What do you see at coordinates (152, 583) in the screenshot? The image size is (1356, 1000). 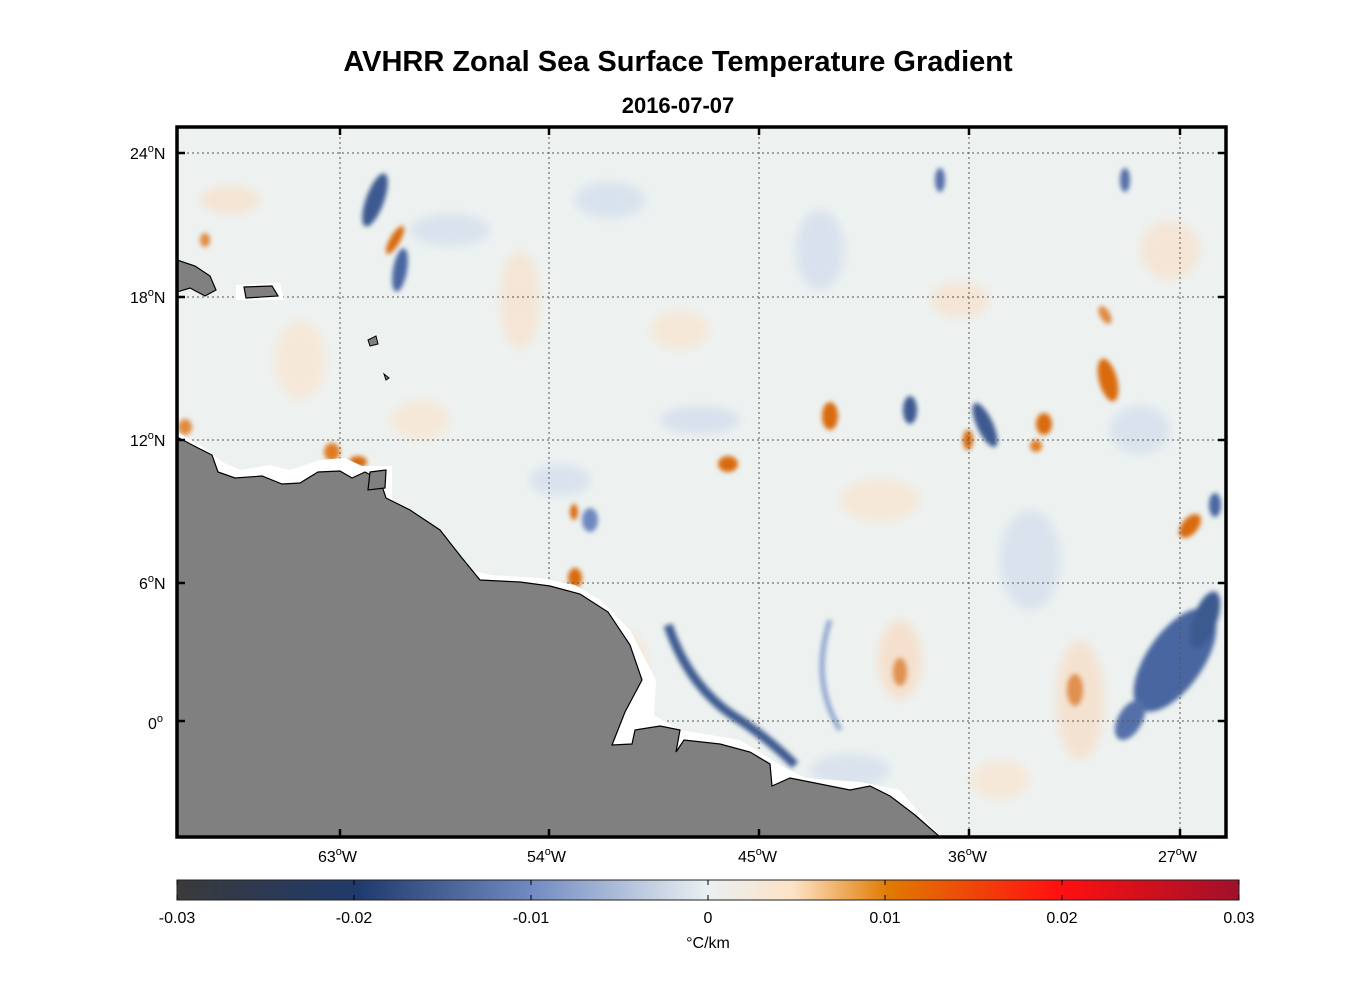 I see `lat-label-6n: 6oN` at bounding box center [152, 583].